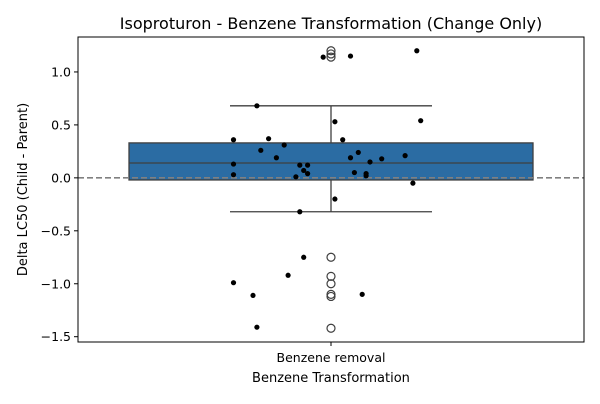 The height and width of the screenshot is (404, 600). Describe the element at coordinates (23, 189) in the screenshot. I see `y-axis-label: Delta LC50 (Child - Parent)` at that location.